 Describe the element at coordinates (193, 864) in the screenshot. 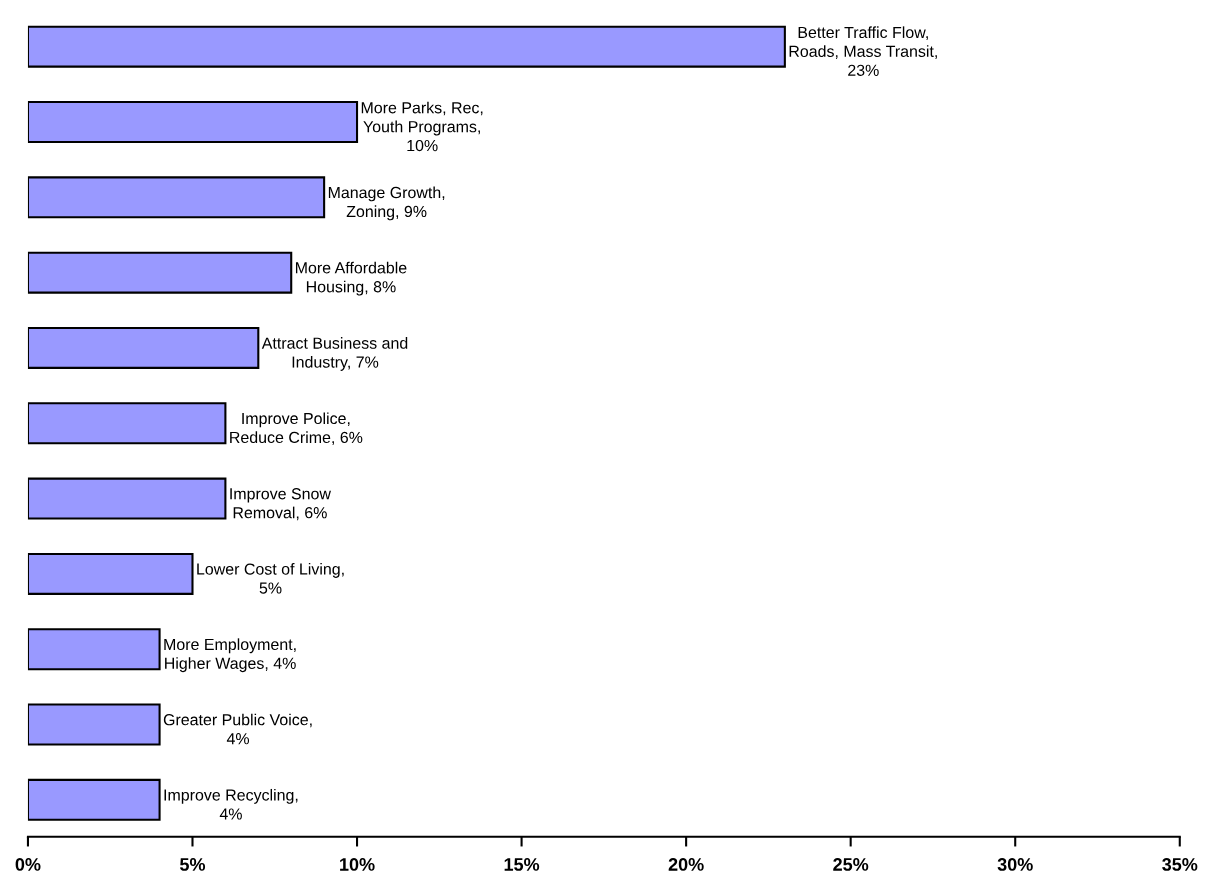

I see `x-tick-label: 5%` at that location.